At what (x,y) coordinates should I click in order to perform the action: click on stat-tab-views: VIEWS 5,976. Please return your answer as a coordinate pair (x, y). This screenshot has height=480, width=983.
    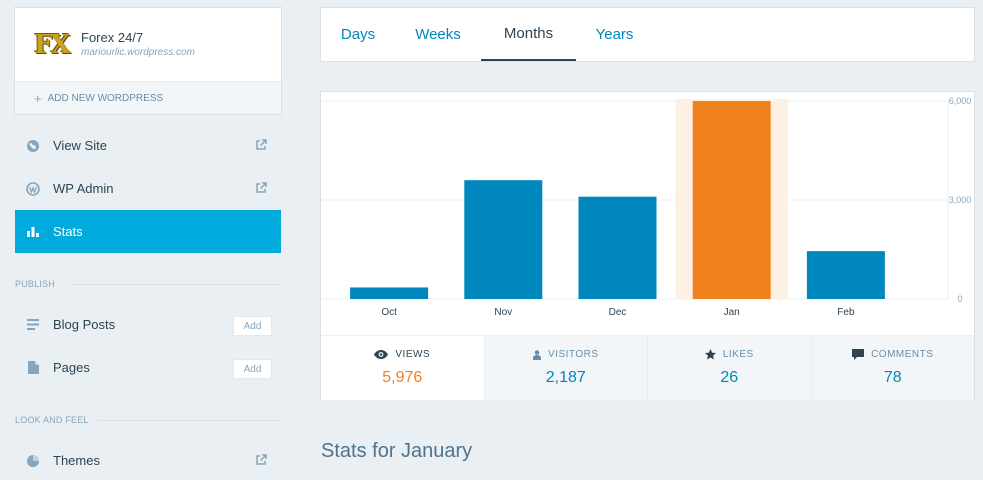
    Looking at the image, I should click on (402, 368).